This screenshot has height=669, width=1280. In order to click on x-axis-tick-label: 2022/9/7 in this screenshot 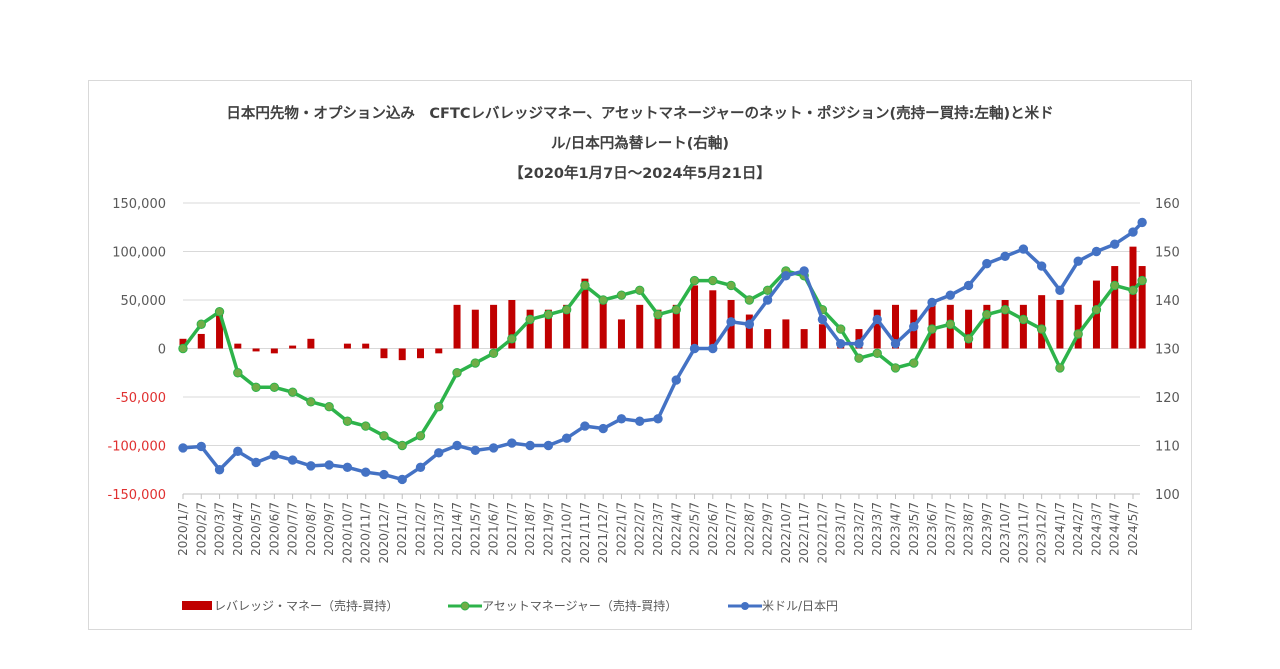, I will do `click(768, 529)`.